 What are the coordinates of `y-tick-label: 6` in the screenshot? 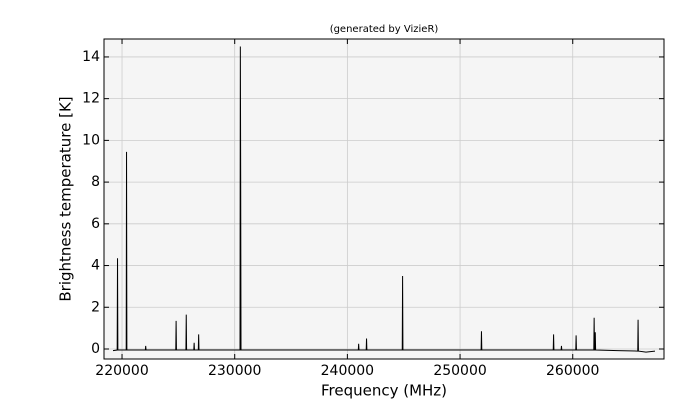 It's located at (95, 224).